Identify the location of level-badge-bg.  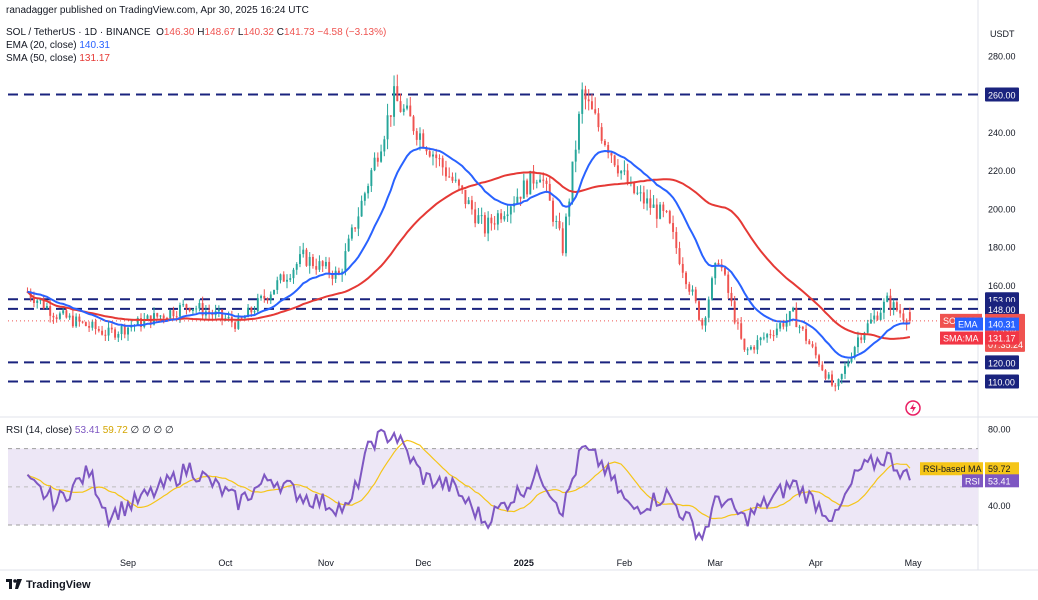
(1002, 362).